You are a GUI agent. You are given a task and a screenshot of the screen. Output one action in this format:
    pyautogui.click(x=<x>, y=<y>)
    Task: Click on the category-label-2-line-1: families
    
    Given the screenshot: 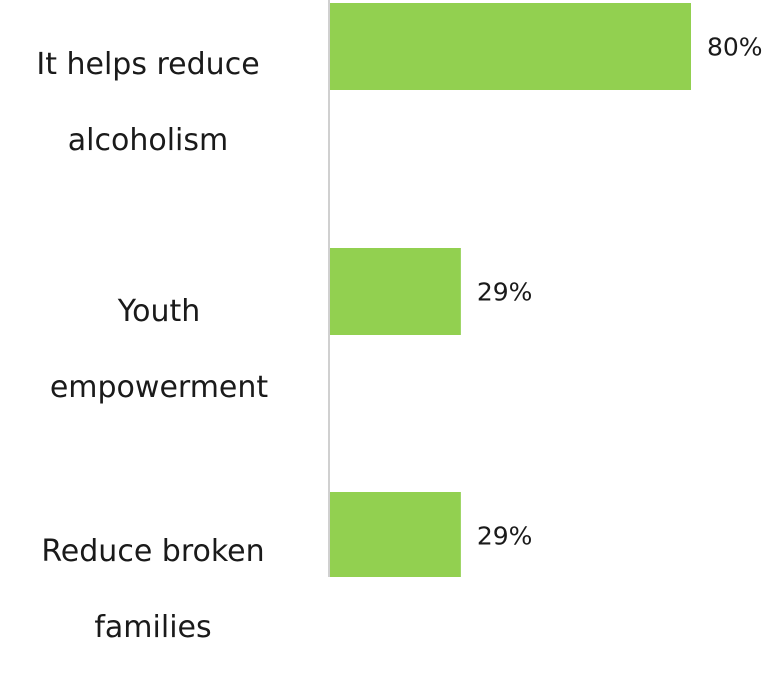 What is the action you would take?
    pyautogui.click(x=153, y=627)
    